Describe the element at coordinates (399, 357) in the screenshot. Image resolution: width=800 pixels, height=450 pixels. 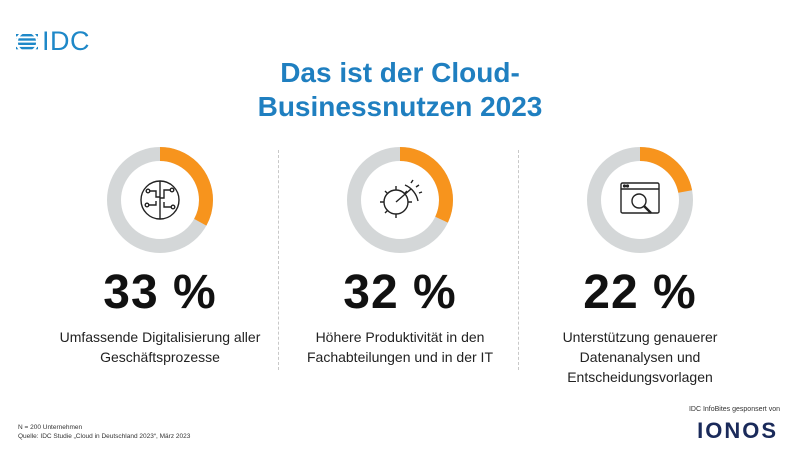
I see `stat-description-line: Fachabteilungen und in der IT` at that location.